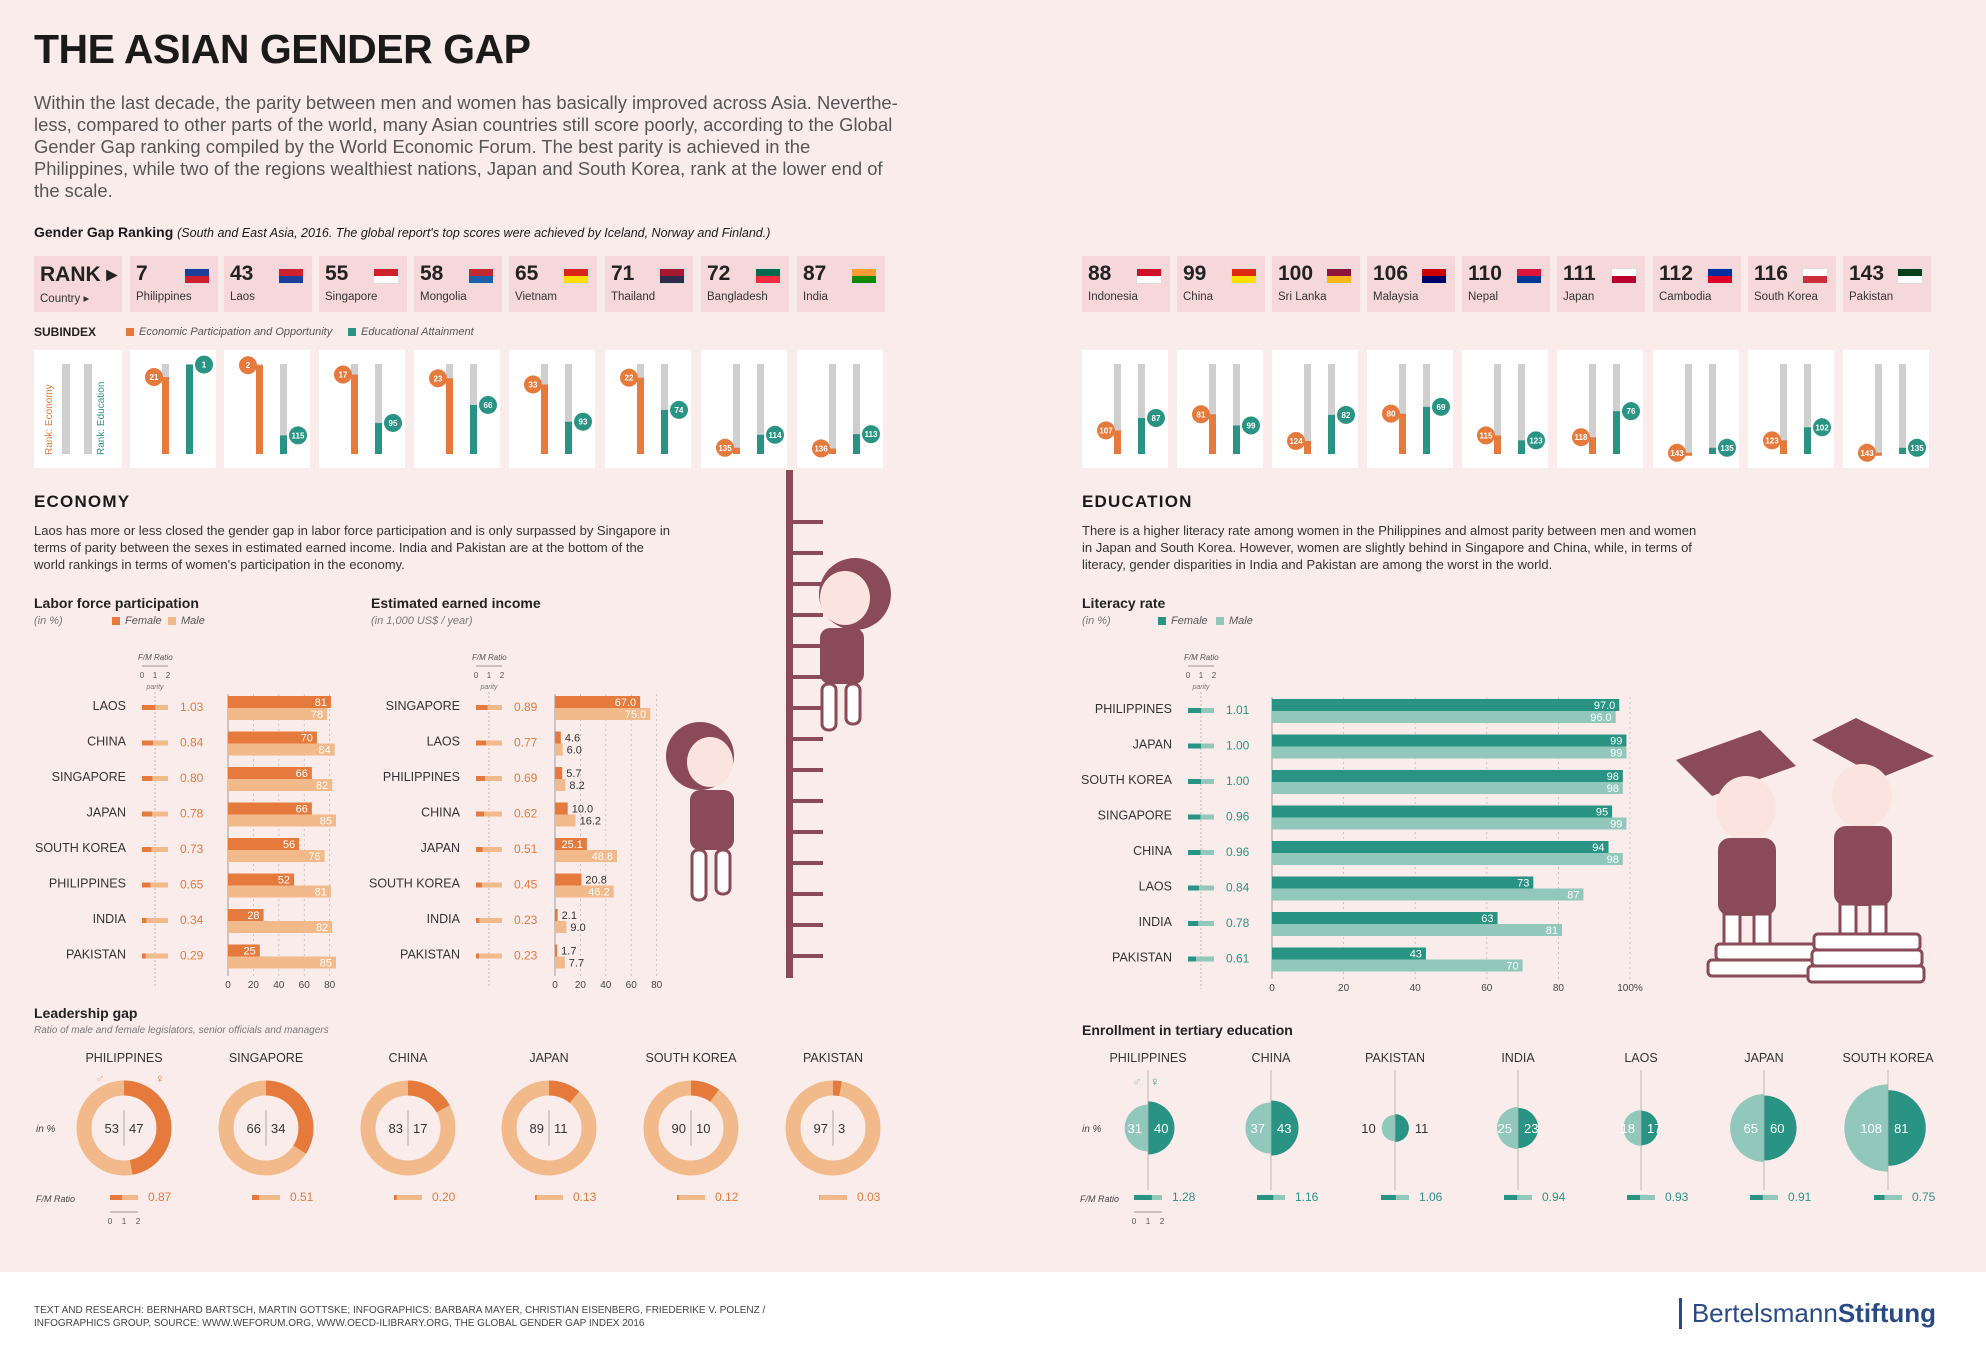  Describe the element at coordinates (1867, 273) in the screenshot. I see `rank-number: 143` at that location.